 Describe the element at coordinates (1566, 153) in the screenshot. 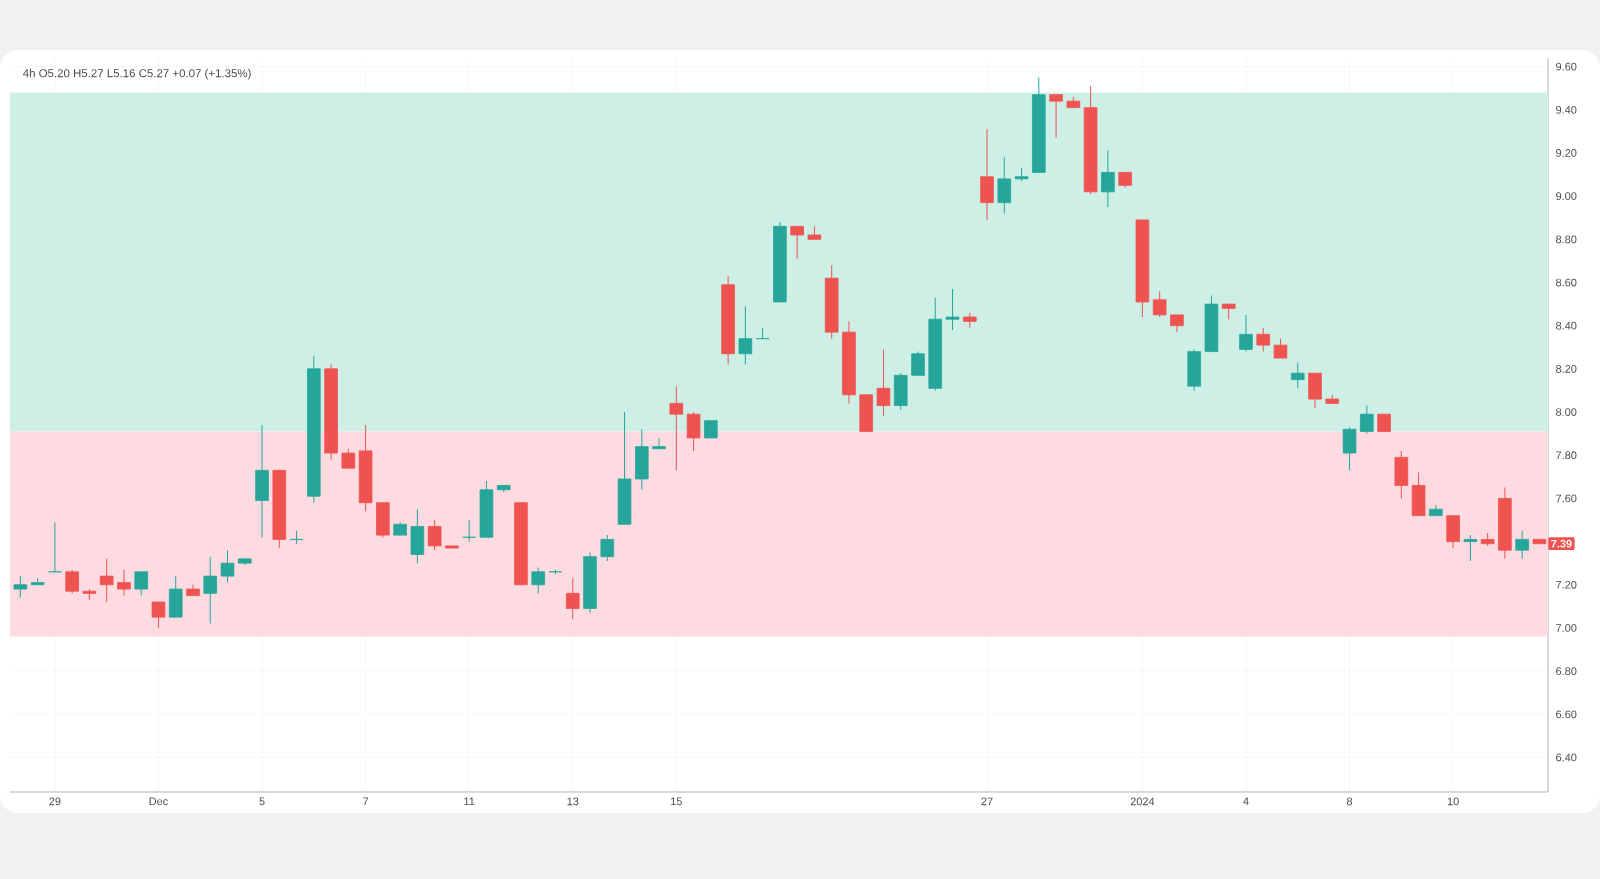

I see `y-tick-label: 9.20` at that location.